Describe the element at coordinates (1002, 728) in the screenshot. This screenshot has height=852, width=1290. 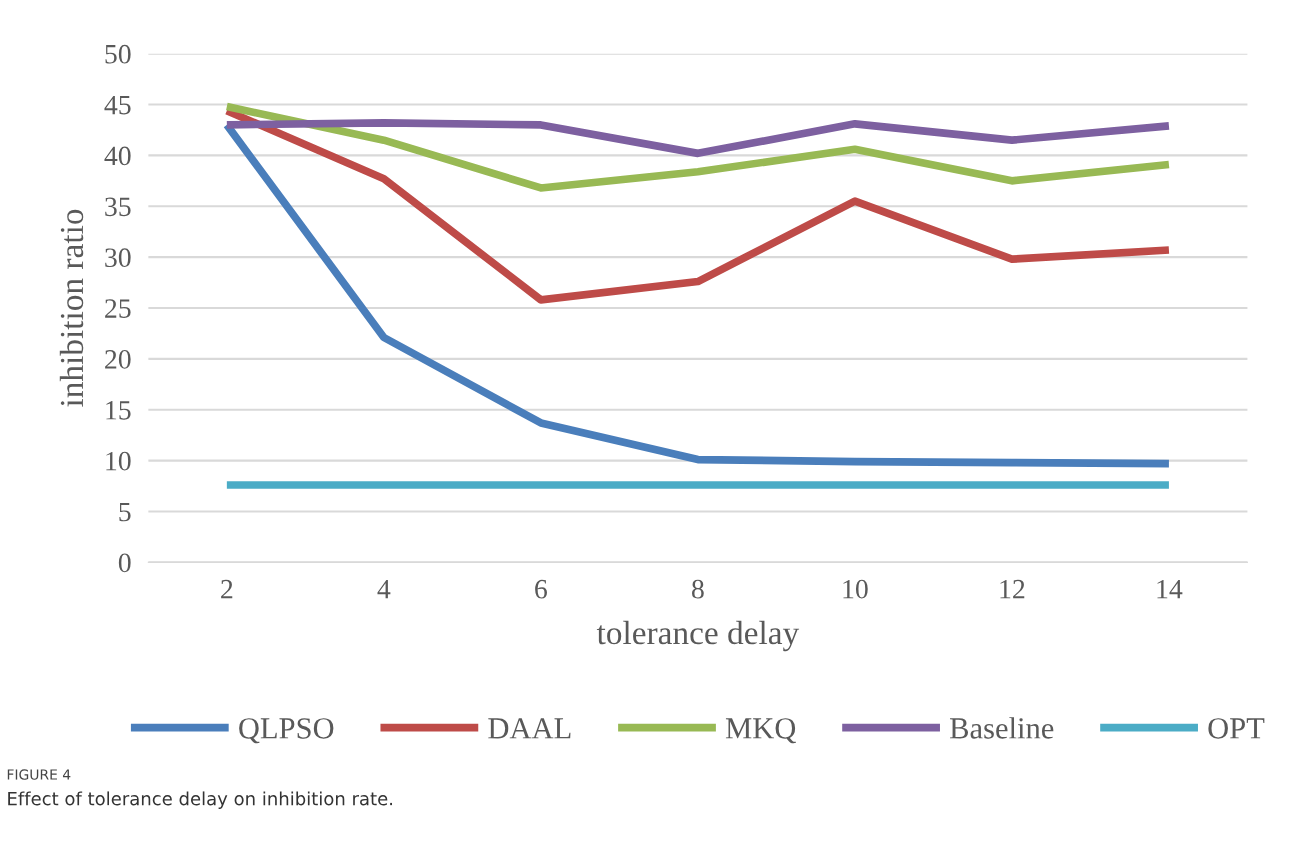
I see `legend-label: Baseline` at that location.